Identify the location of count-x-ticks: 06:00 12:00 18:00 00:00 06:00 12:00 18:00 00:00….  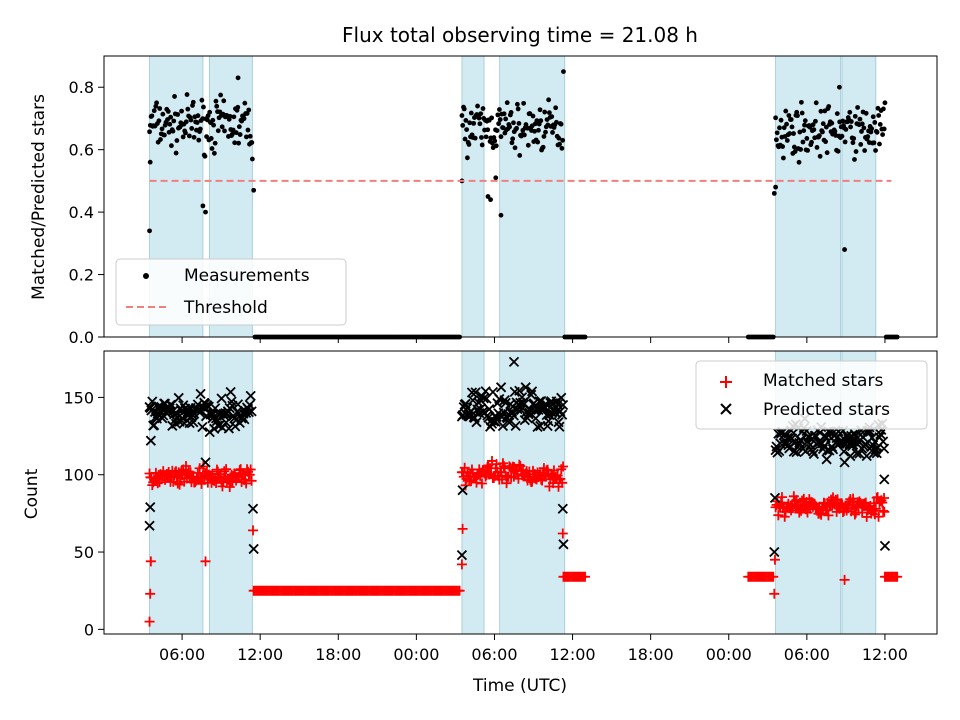
(533, 649).